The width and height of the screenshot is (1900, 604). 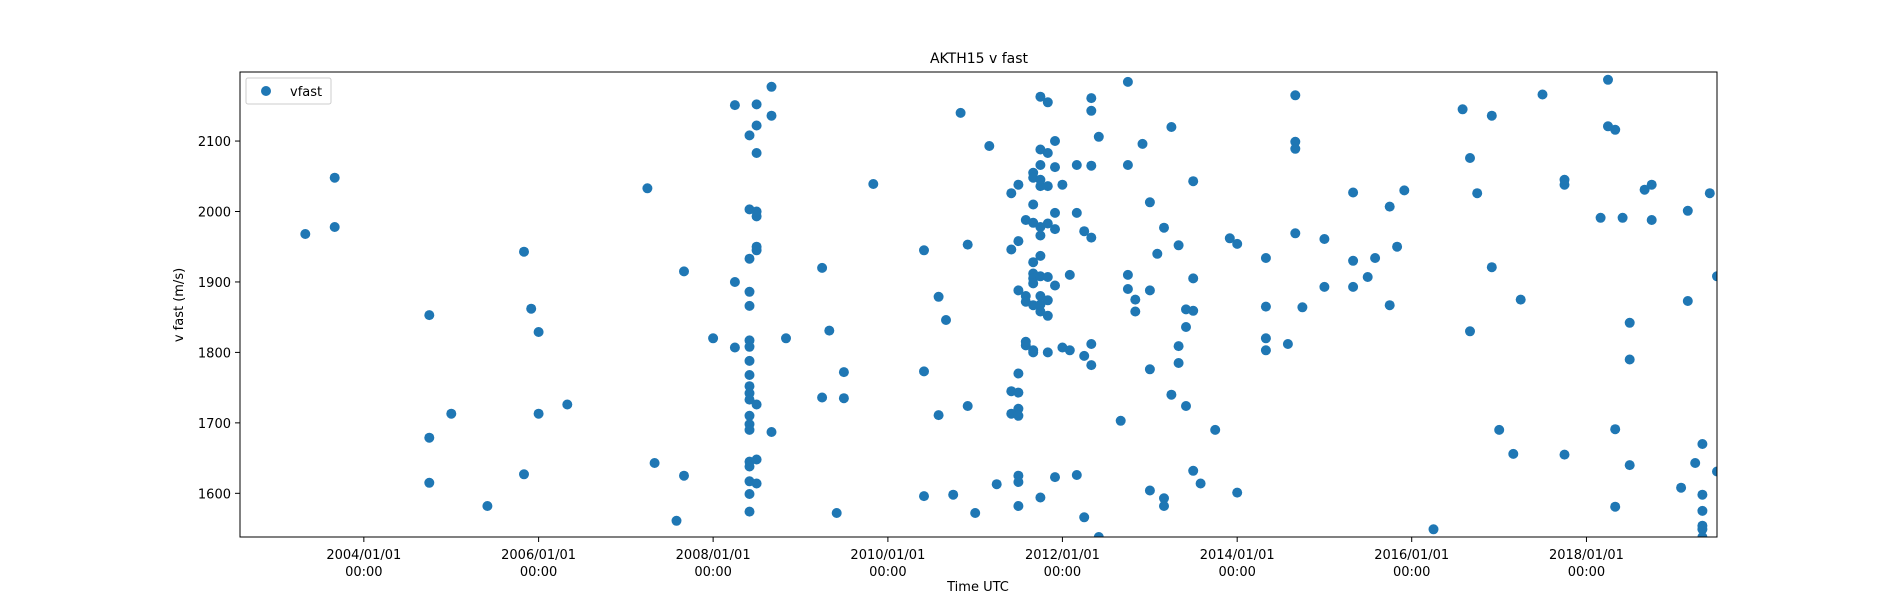 What do you see at coordinates (214, 142) in the screenshot?
I see `y-tick-label: 2100` at bounding box center [214, 142].